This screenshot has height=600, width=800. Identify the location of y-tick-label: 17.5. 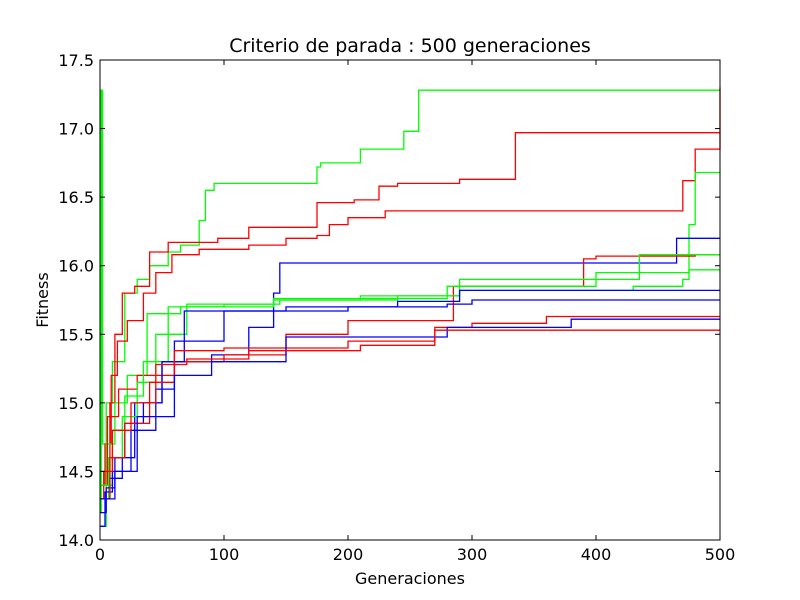
(76, 60).